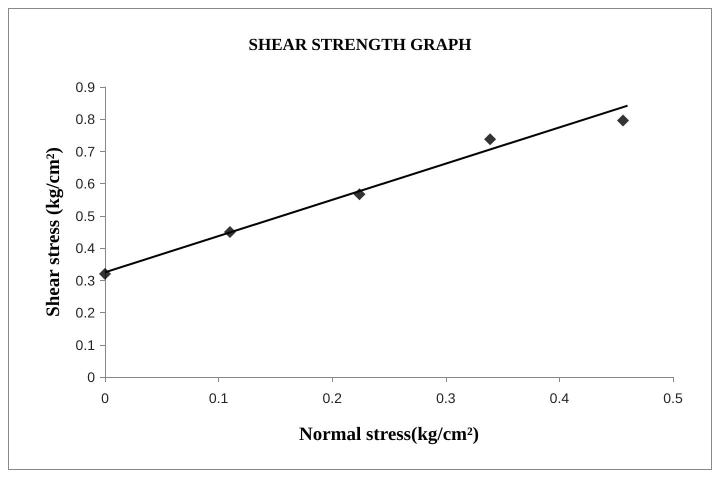 The height and width of the screenshot is (480, 722). I want to click on y-tick-label: 0.2, so click(86, 312).